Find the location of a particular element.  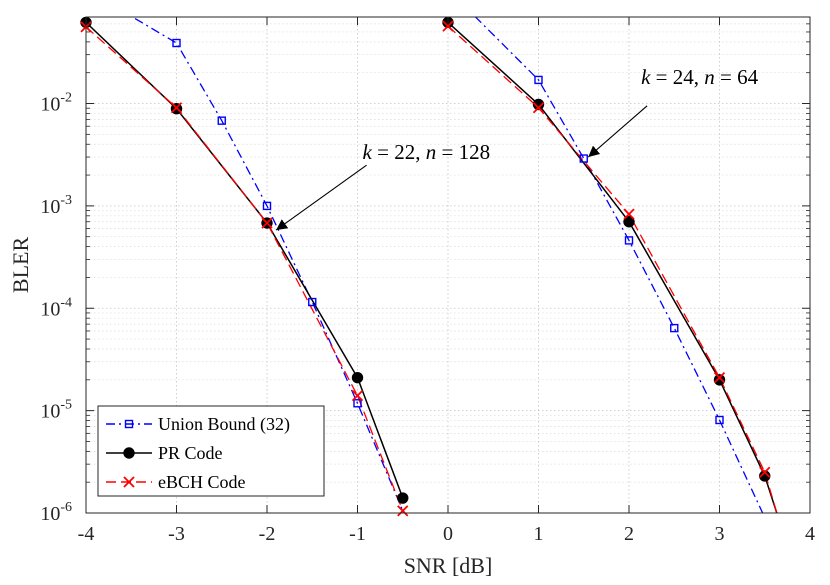

annotation-part: 22 is located at coordinates (404, 152).